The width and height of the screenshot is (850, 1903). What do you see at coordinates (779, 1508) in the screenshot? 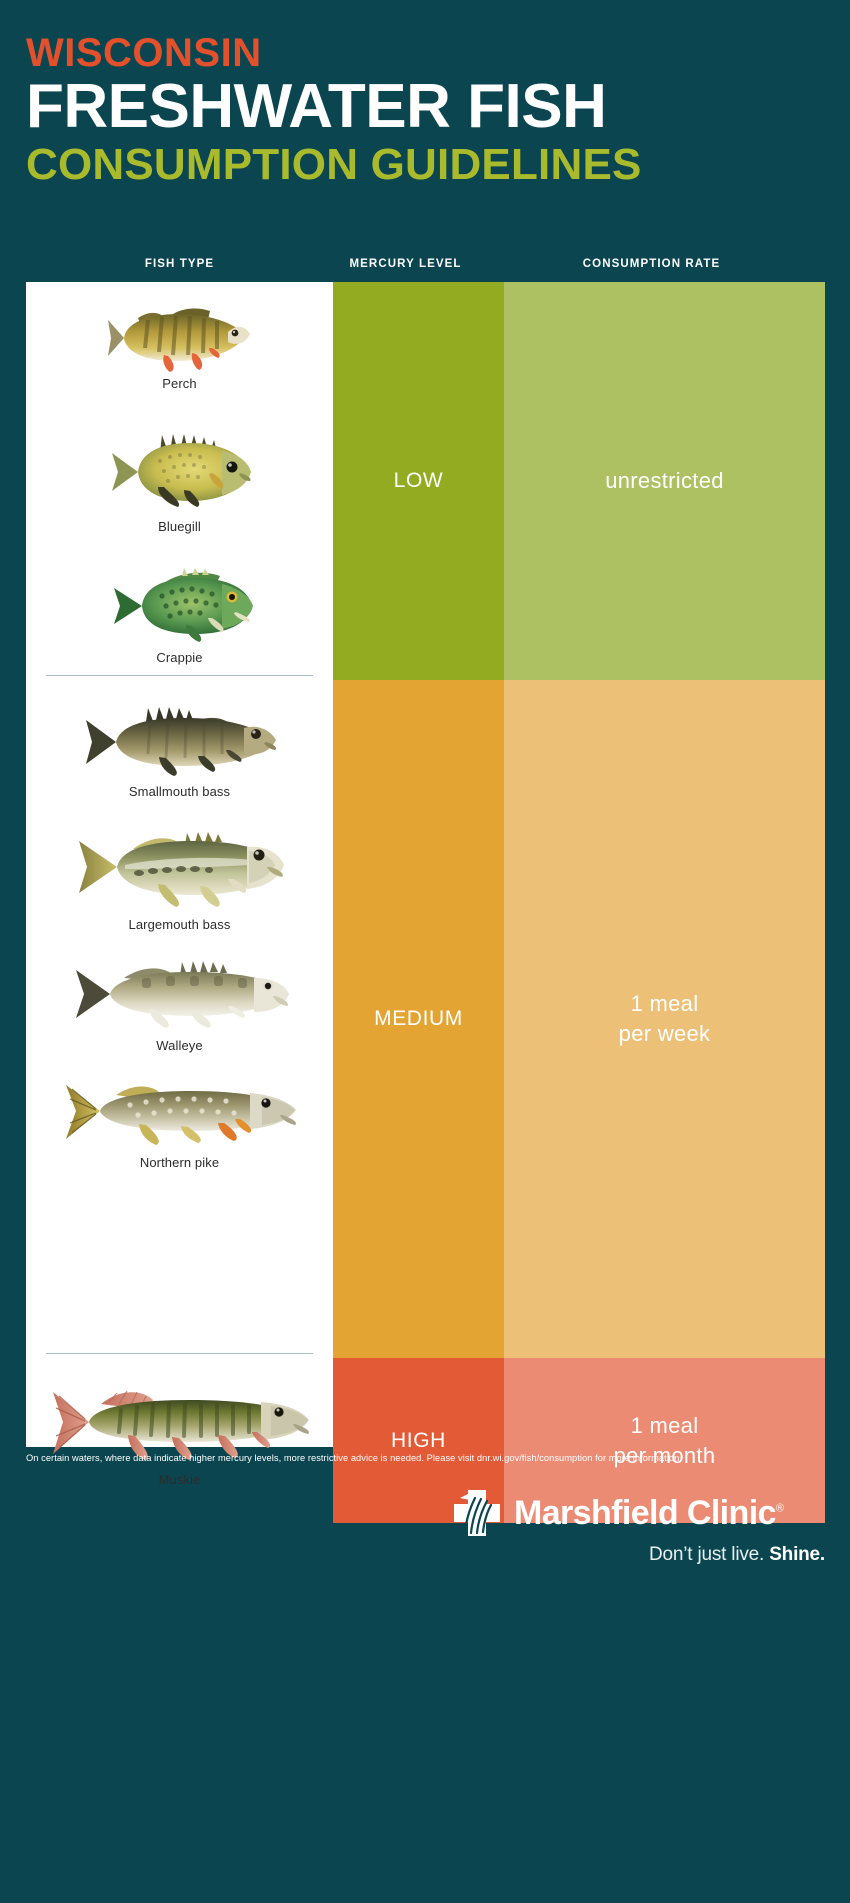
I see `logo-registered-mark: ®` at bounding box center [779, 1508].